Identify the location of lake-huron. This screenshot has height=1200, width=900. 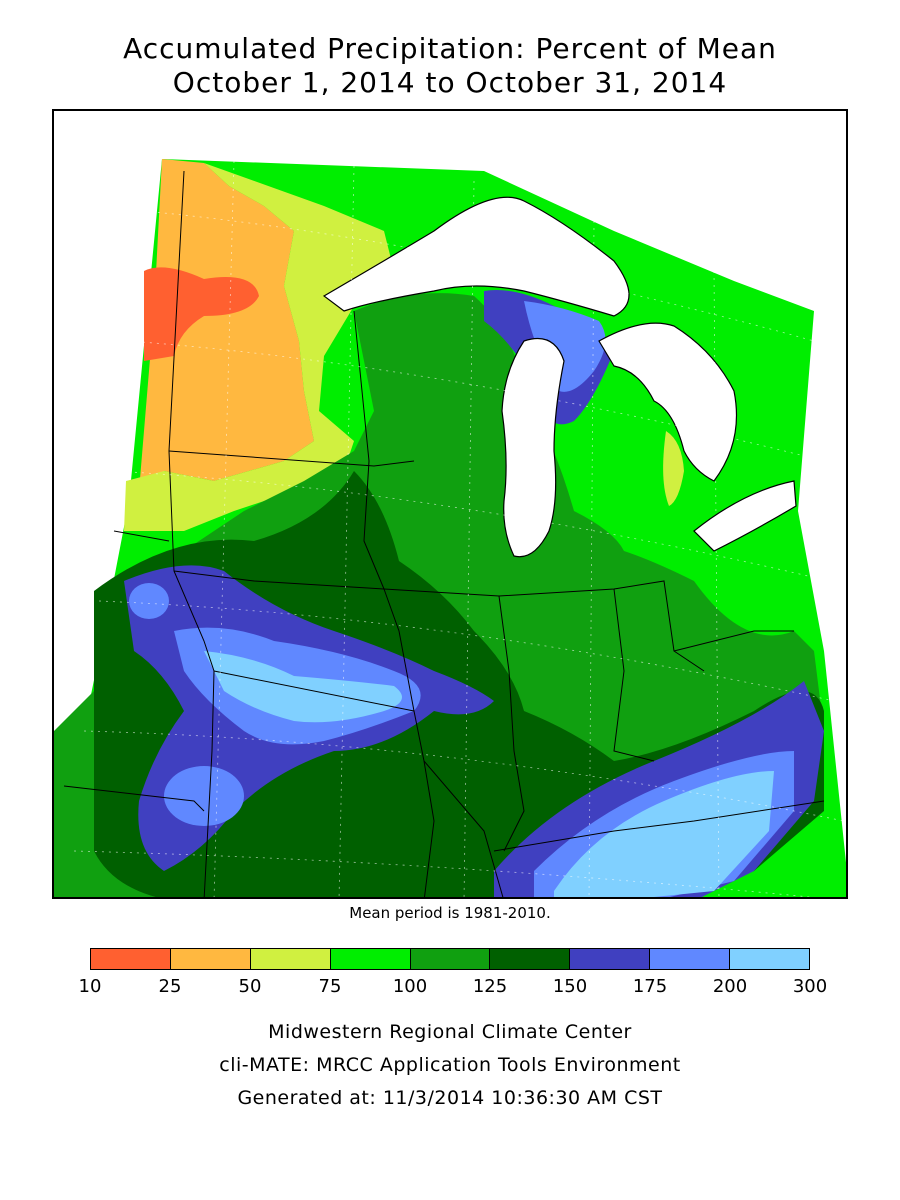
(668, 402).